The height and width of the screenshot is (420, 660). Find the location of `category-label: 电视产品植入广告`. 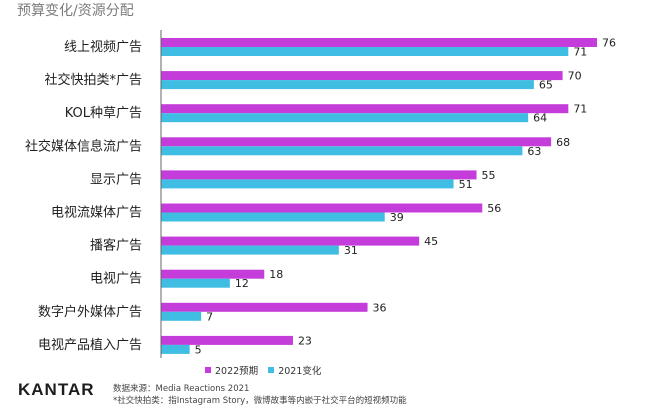

category-label: 电视产品植入广告 is located at coordinates (90, 345).